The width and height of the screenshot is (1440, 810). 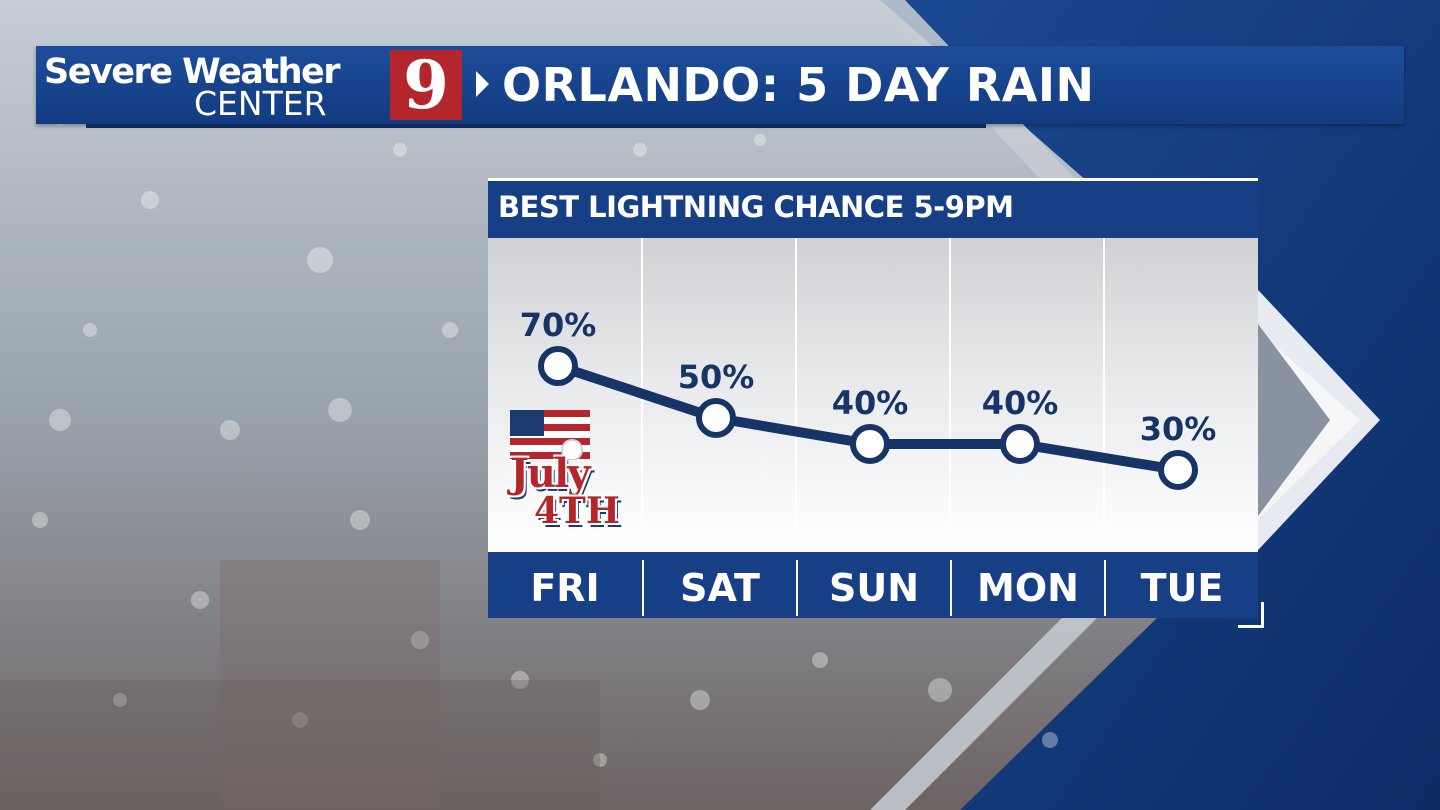 What do you see at coordinates (873, 588) in the screenshot?
I see `day-label: SUN` at bounding box center [873, 588].